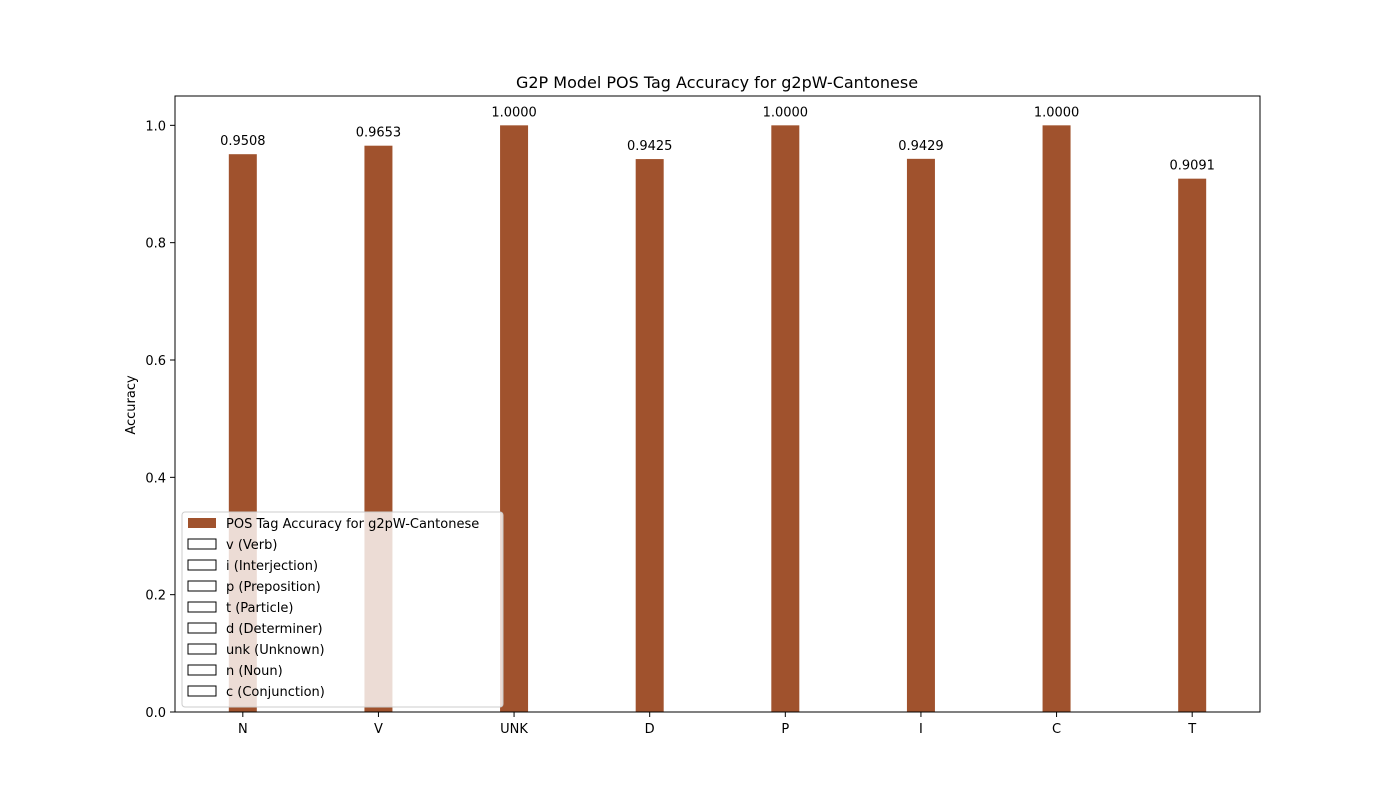  I want to click on legend-entry: c (Conjunction), so click(275, 692).